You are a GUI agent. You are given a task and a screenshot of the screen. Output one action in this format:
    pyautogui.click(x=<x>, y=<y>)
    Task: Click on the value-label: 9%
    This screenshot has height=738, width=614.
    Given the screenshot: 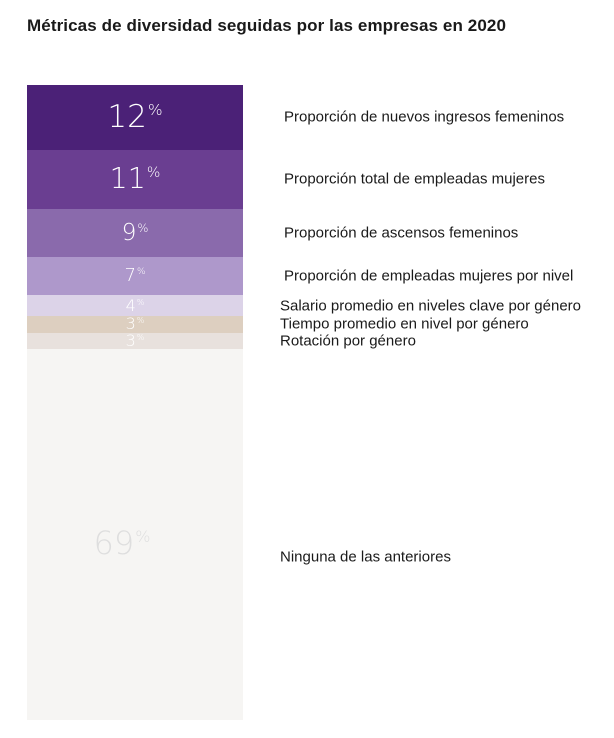 What is the action you would take?
    pyautogui.click(x=135, y=233)
    